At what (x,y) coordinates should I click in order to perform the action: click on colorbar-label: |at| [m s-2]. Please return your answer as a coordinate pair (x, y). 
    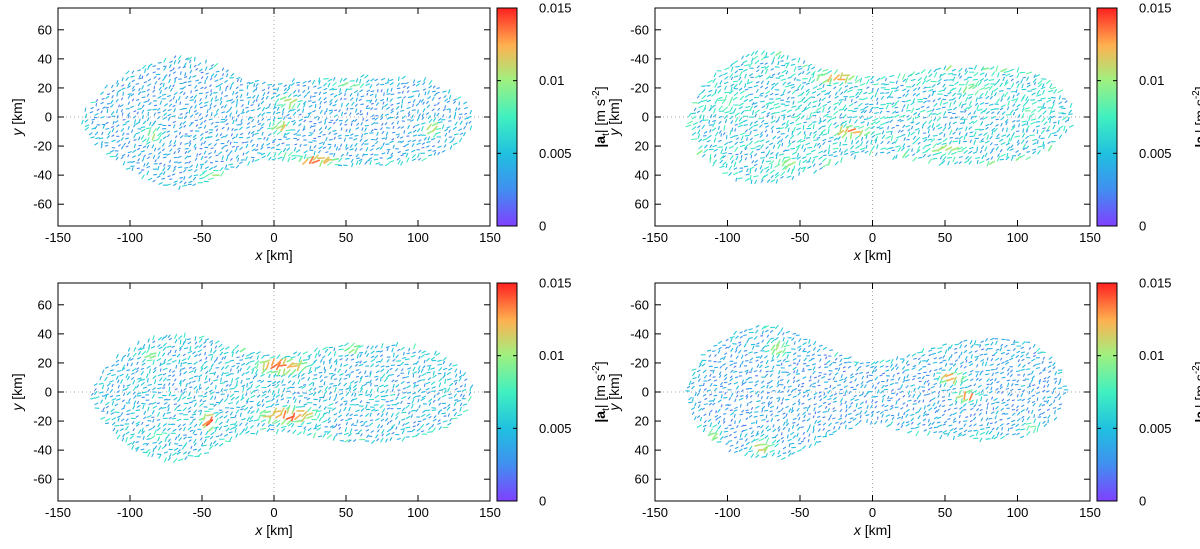
    Looking at the image, I should click on (601, 116).